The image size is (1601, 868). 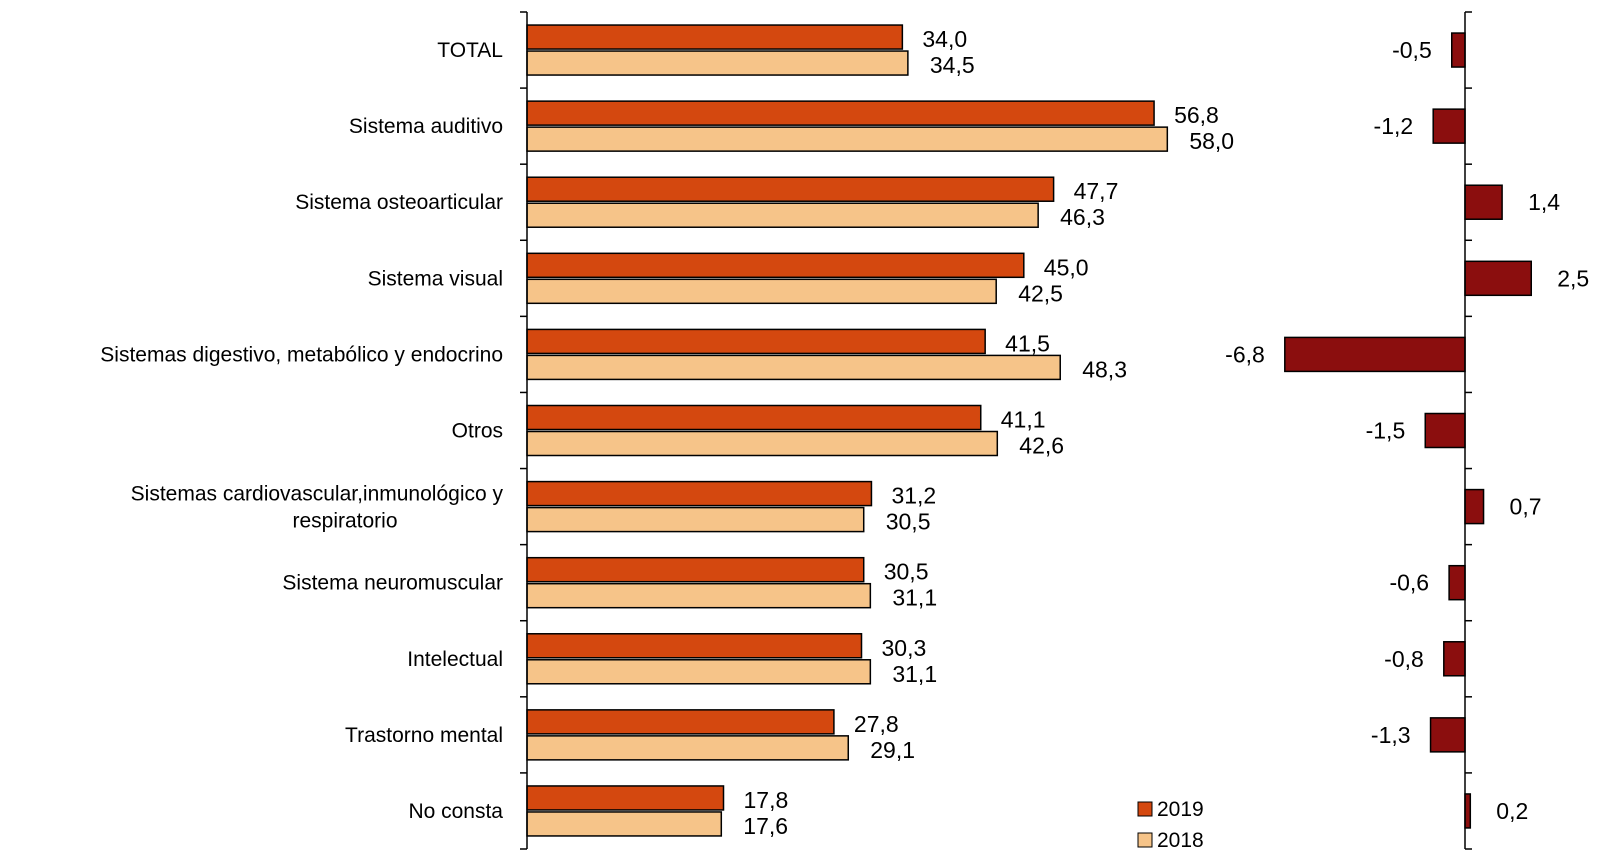 What do you see at coordinates (1468, 811) in the screenshot?
I see `diff-bar-no-consta` at bounding box center [1468, 811].